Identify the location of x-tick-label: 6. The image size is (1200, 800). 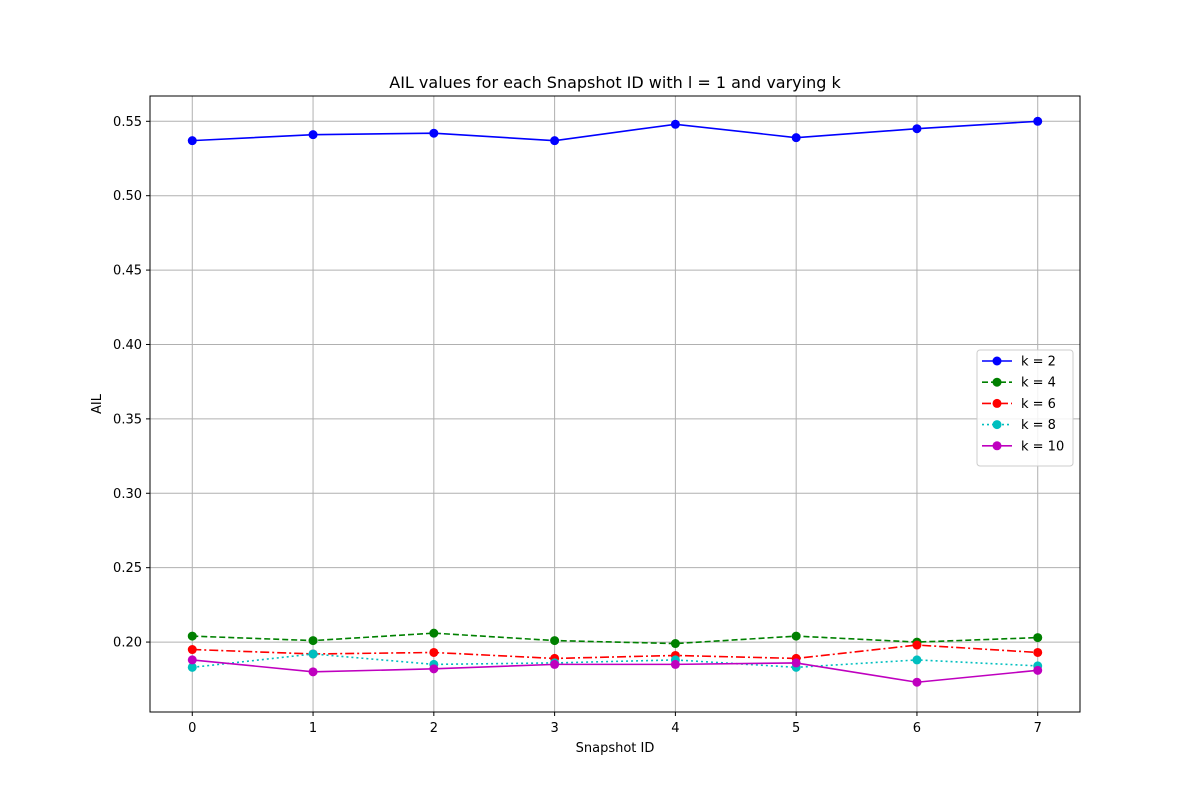
(917, 728).